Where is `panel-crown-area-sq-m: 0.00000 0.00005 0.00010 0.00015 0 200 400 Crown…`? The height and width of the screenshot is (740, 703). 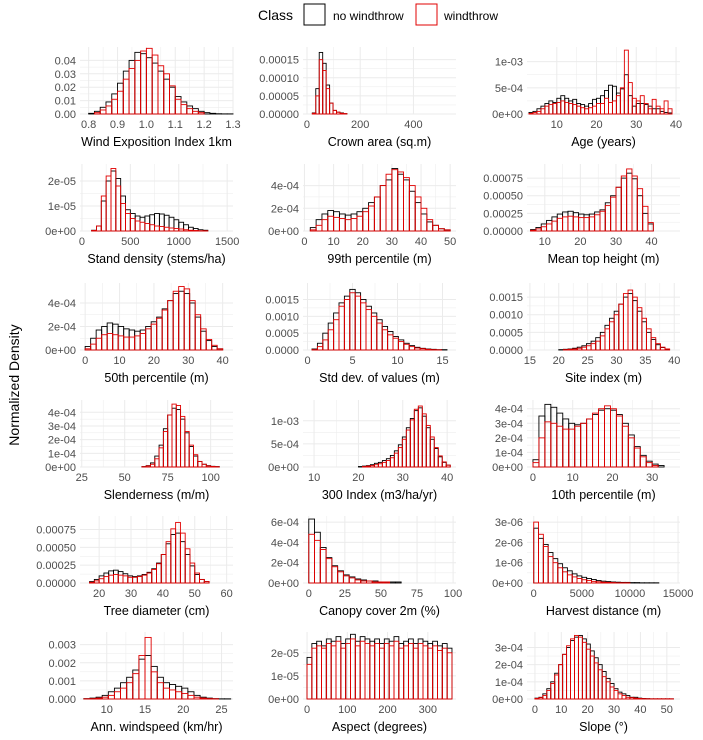
panel-crown-area-sq-m: 0.00000 0.00005 0.00010 0.00015 0 200 400 Crown… is located at coordinates (357, 98).